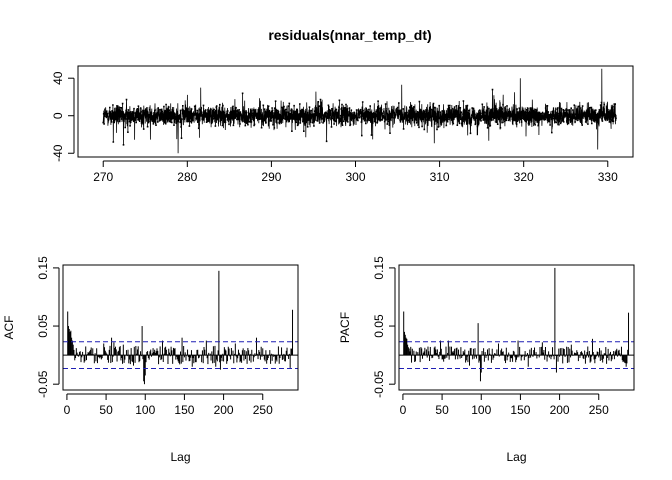 This screenshot has height=480, width=672. What do you see at coordinates (524, 177) in the screenshot?
I see `residuals-x-tick-label: 320` at bounding box center [524, 177].